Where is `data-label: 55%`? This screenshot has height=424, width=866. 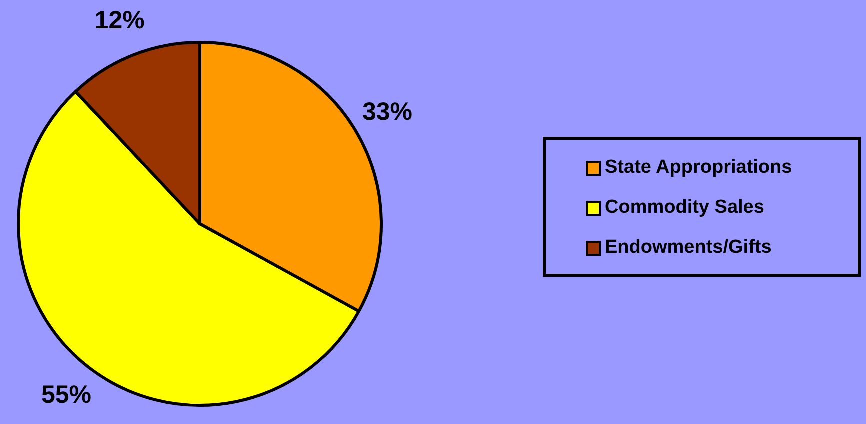 data-label: 55% is located at coordinates (66, 394).